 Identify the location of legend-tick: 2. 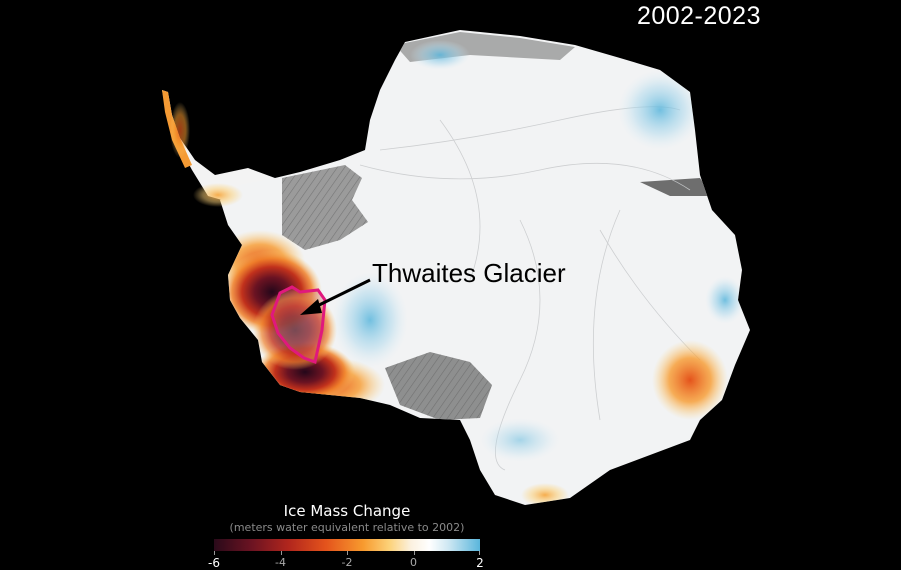
(480, 563).